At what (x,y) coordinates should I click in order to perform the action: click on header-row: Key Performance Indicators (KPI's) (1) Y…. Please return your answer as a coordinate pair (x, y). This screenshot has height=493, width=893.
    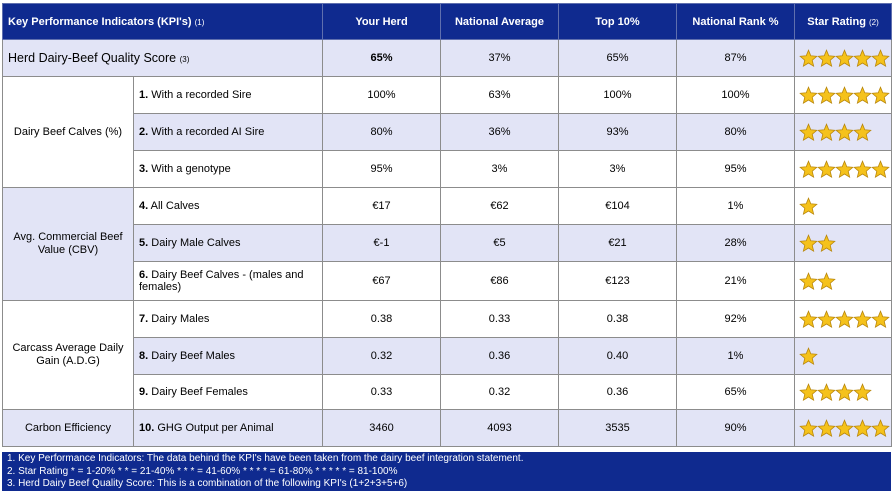
    Looking at the image, I should click on (447, 21).